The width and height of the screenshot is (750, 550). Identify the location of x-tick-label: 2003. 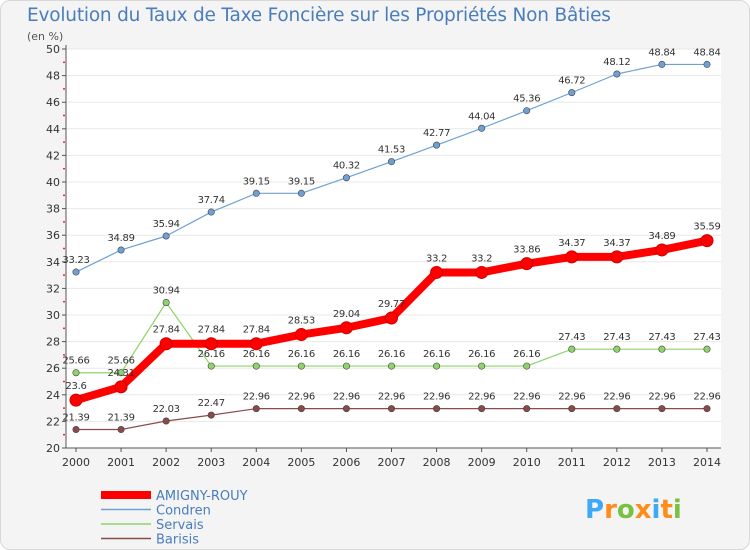
(211, 462).